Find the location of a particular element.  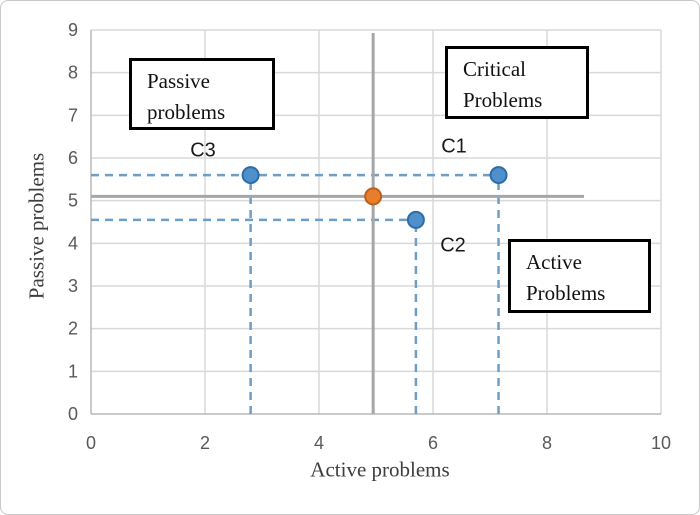

x-tick-label: 0 is located at coordinates (91, 443).